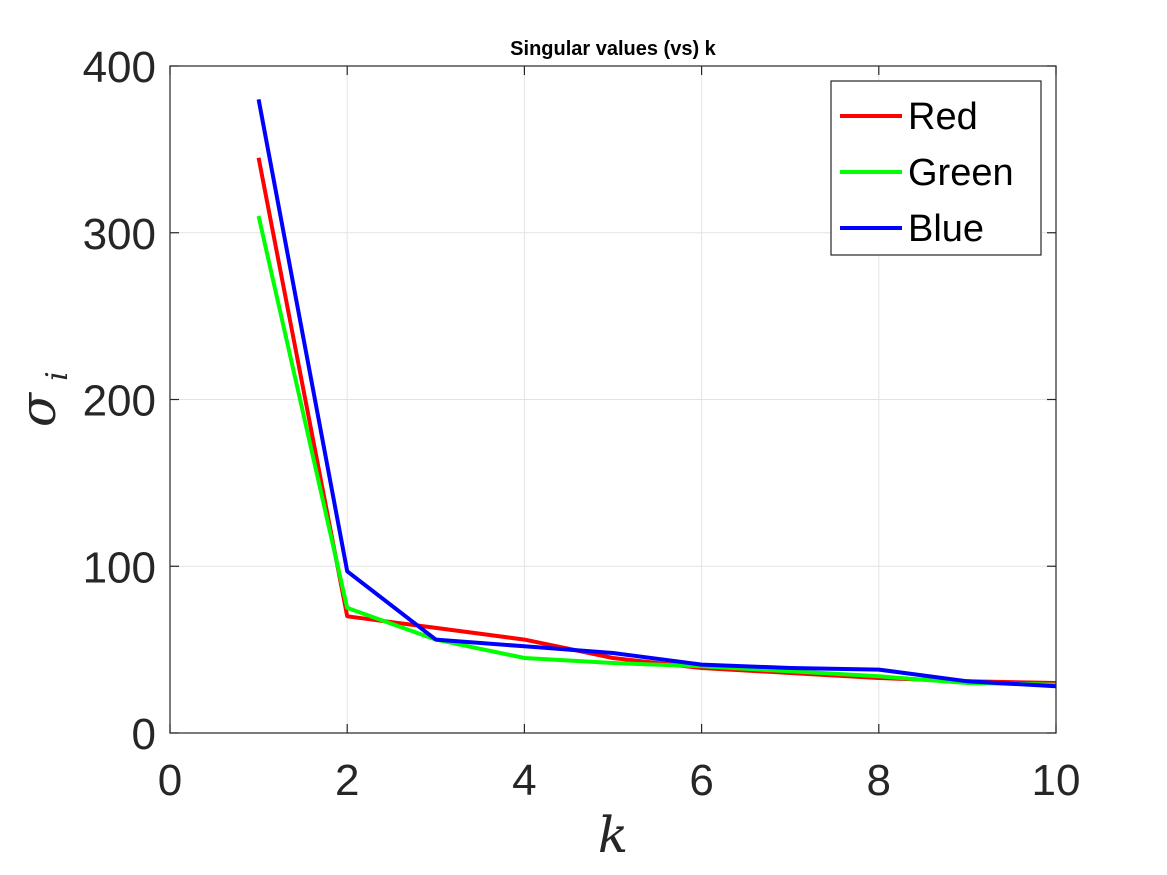 This screenshot has width=1167, height=875. Describe the element at coordinates (943, 117) in the screenshot. I see `legend-label-red: Red` at that location.